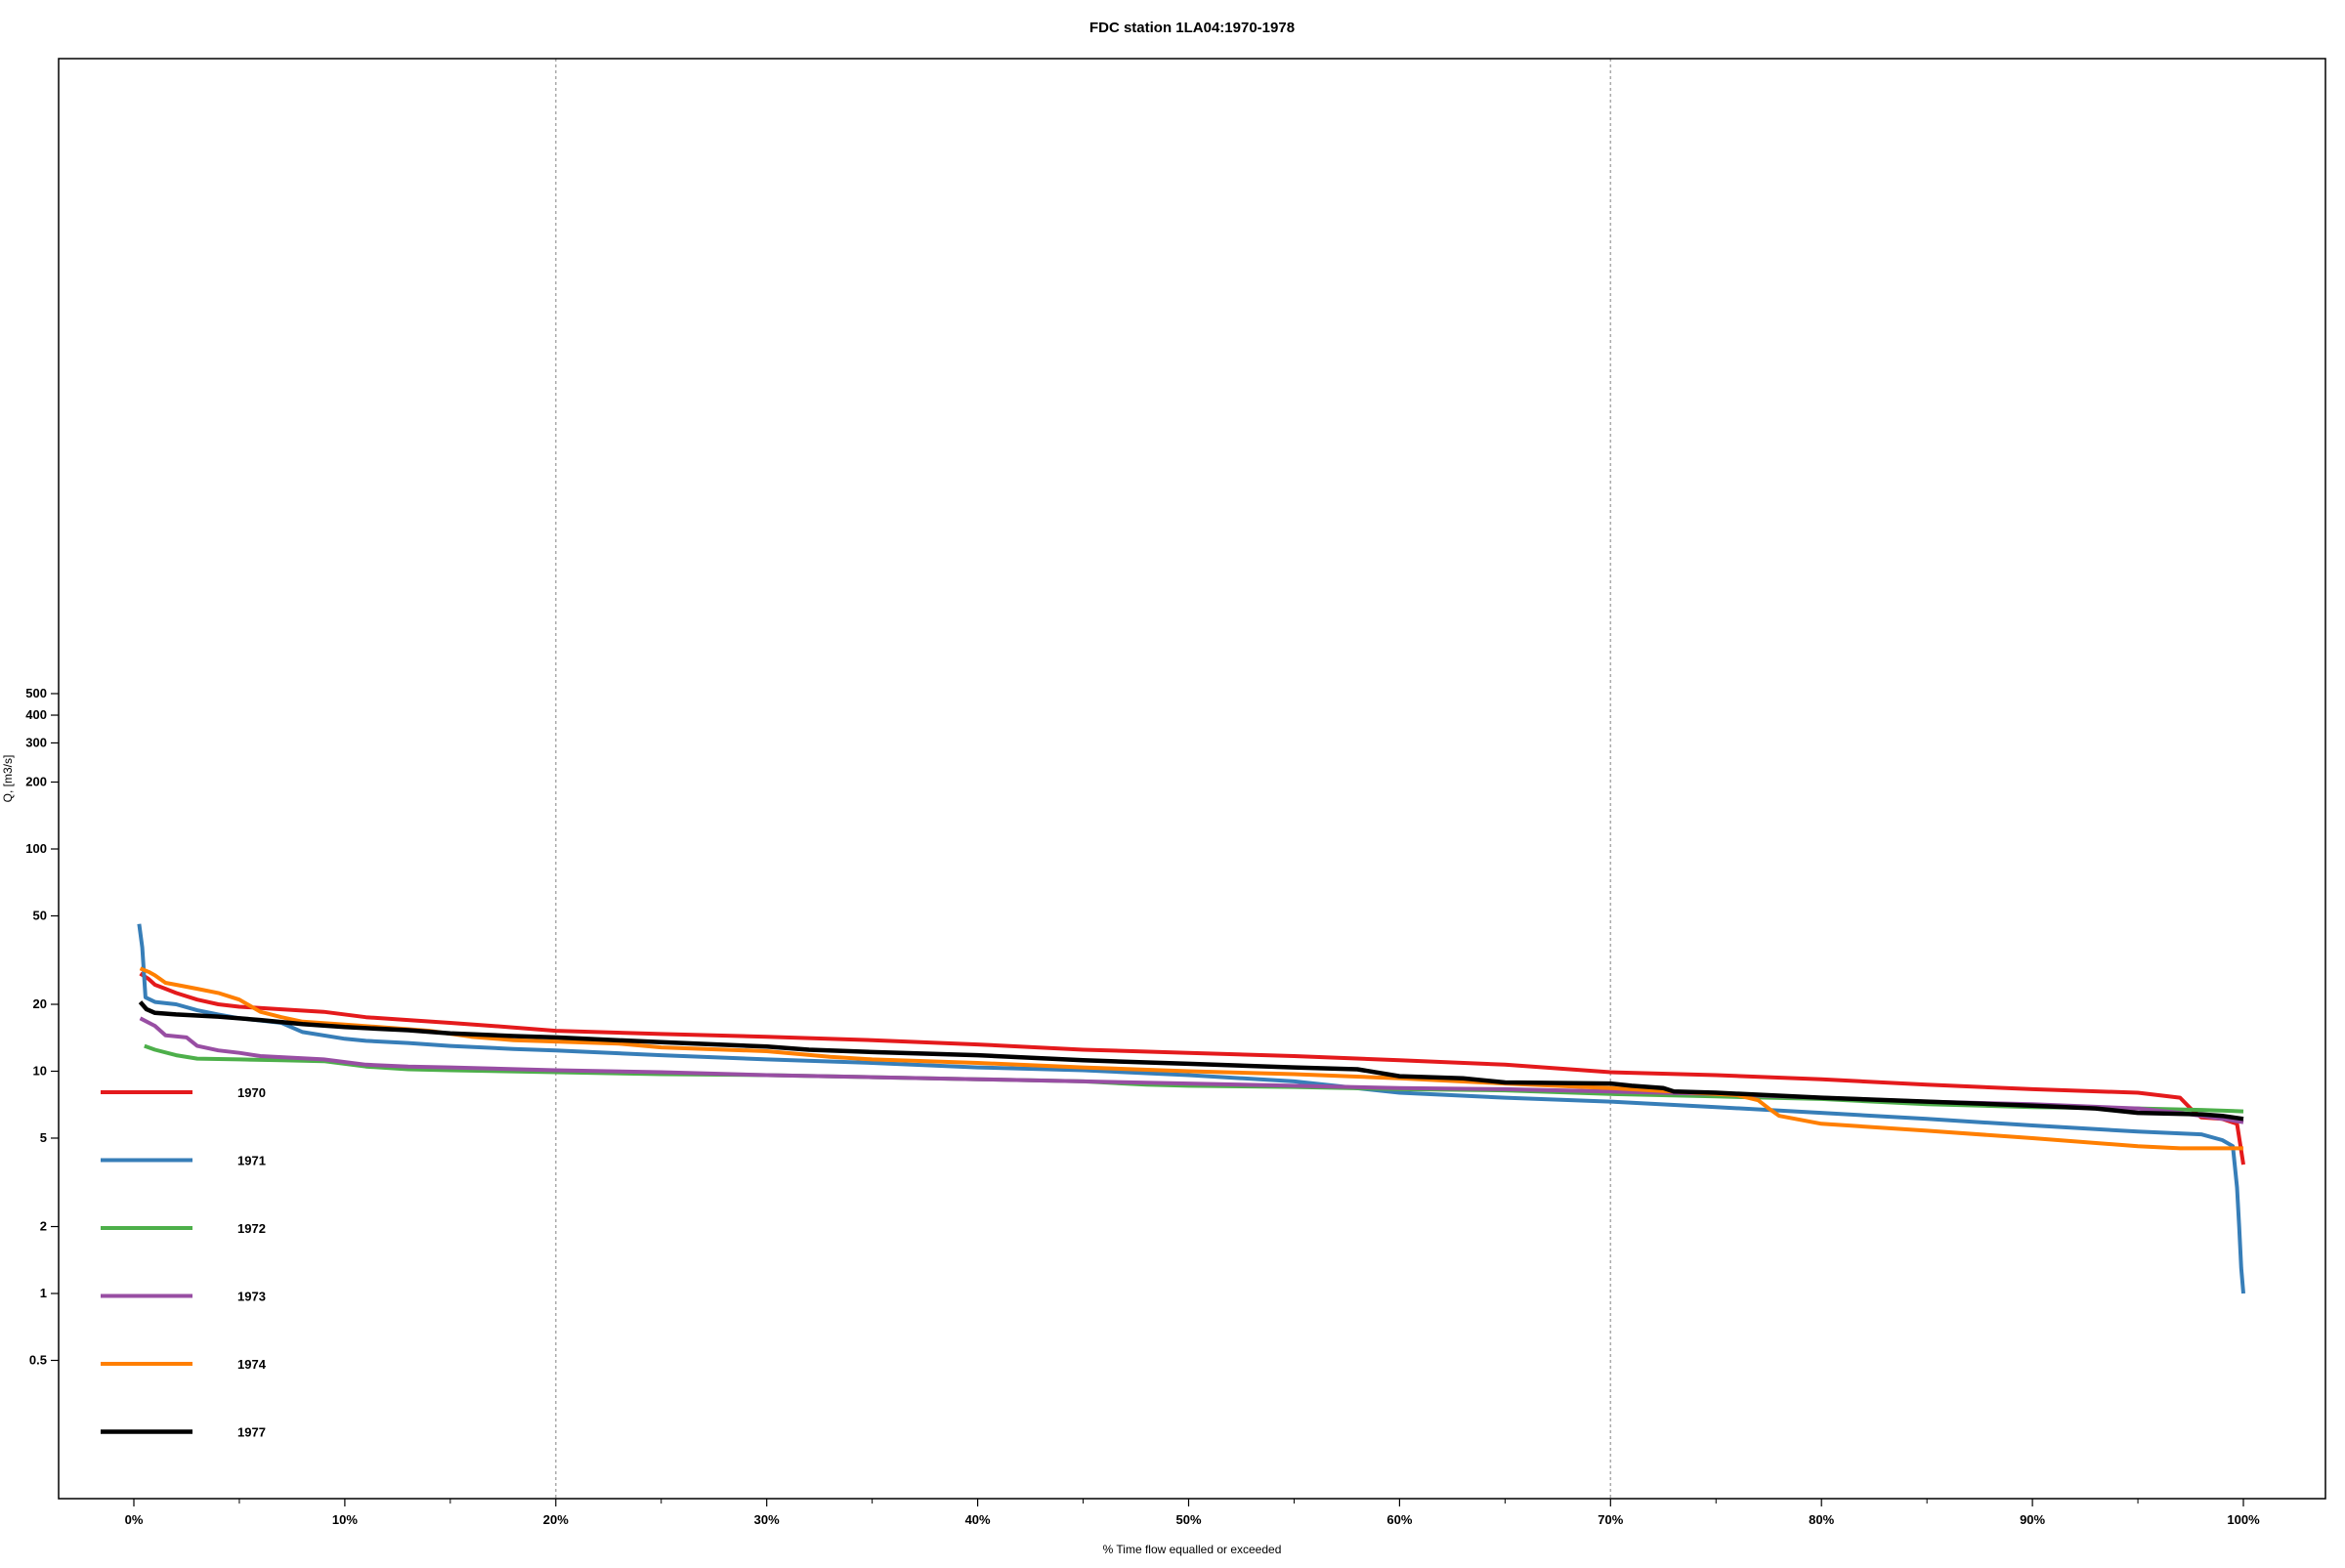  I want to click on legend-label-1970: 1970, so click(251, 1092).